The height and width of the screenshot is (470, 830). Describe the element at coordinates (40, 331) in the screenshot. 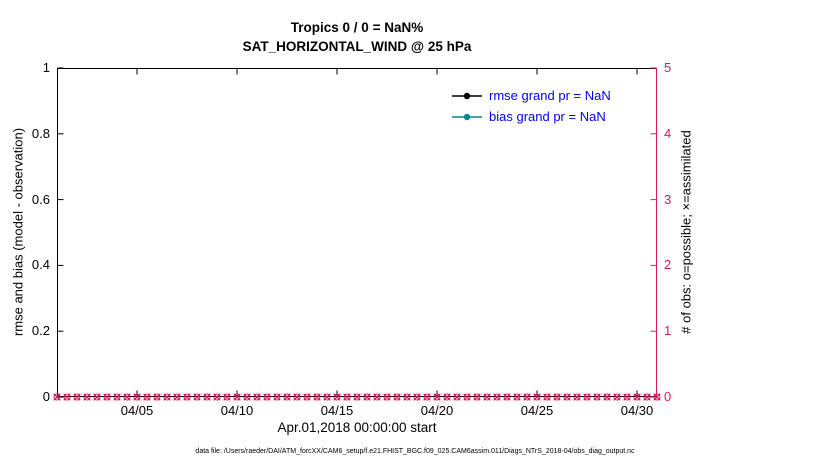

I see `y-tick-label-left: 0.2` at that location.